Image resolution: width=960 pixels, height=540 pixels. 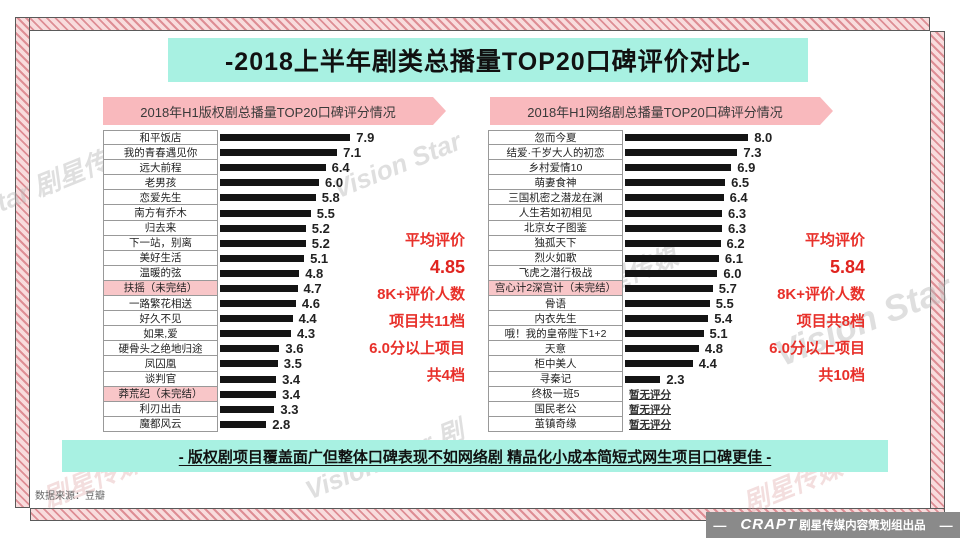 I want to click on drama-title-cell: 下一站，别离, so click(x=160, y=243).